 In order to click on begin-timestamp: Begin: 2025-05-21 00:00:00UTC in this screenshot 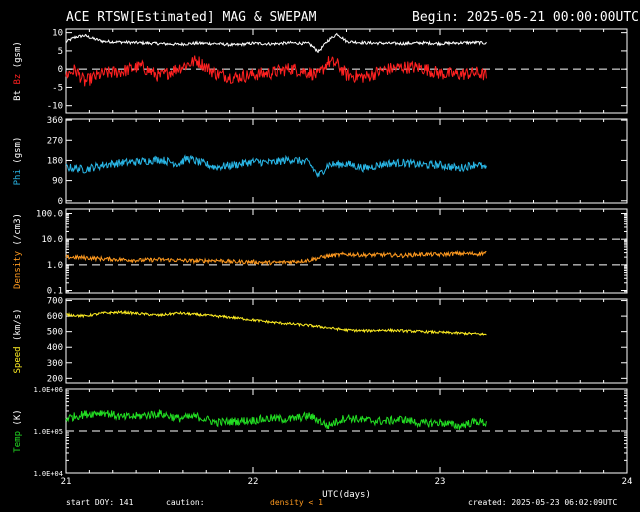, I will do `click(525, 17)`.